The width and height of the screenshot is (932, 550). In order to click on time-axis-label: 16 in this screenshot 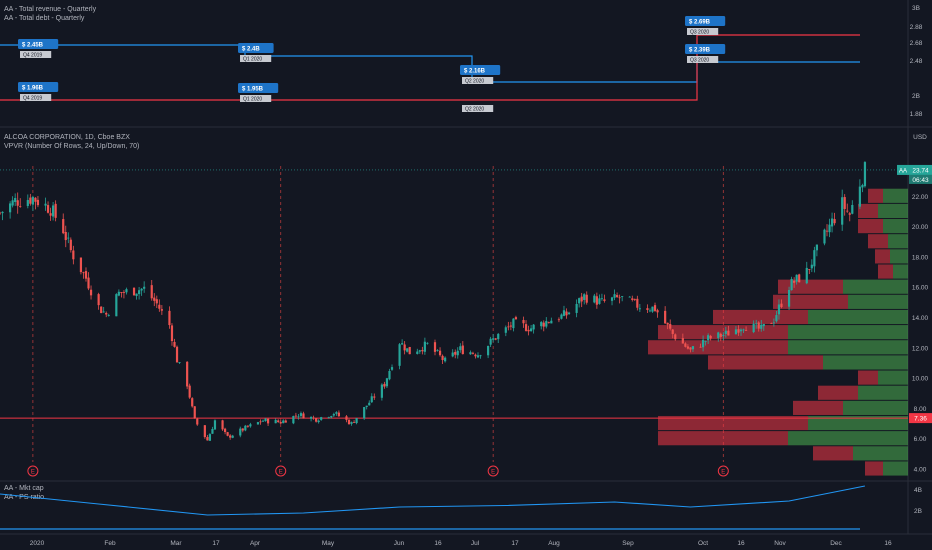, I will do `click(888, 543)`.